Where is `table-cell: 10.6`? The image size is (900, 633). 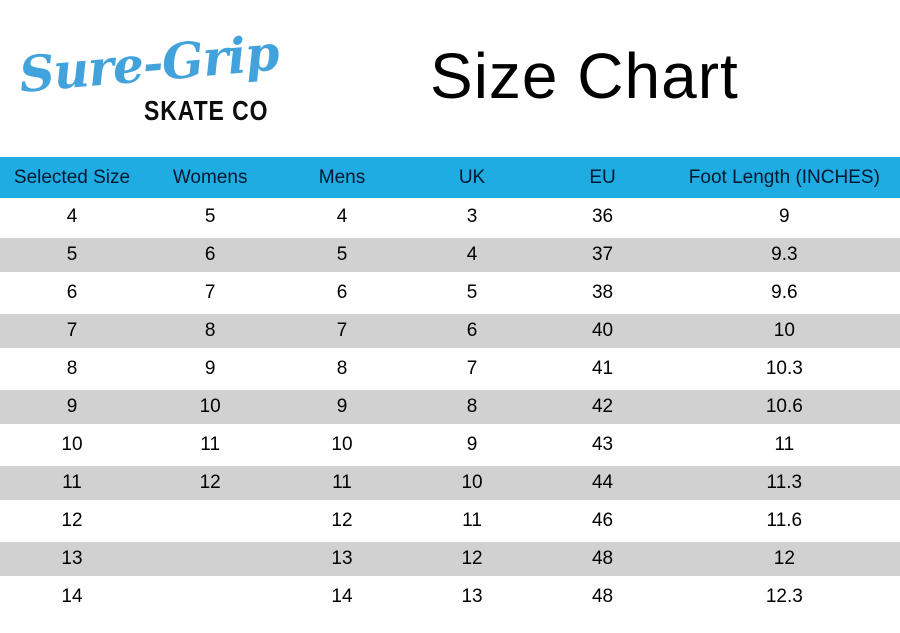
table-cell: 10.6 is located at coordinates (784, 407).